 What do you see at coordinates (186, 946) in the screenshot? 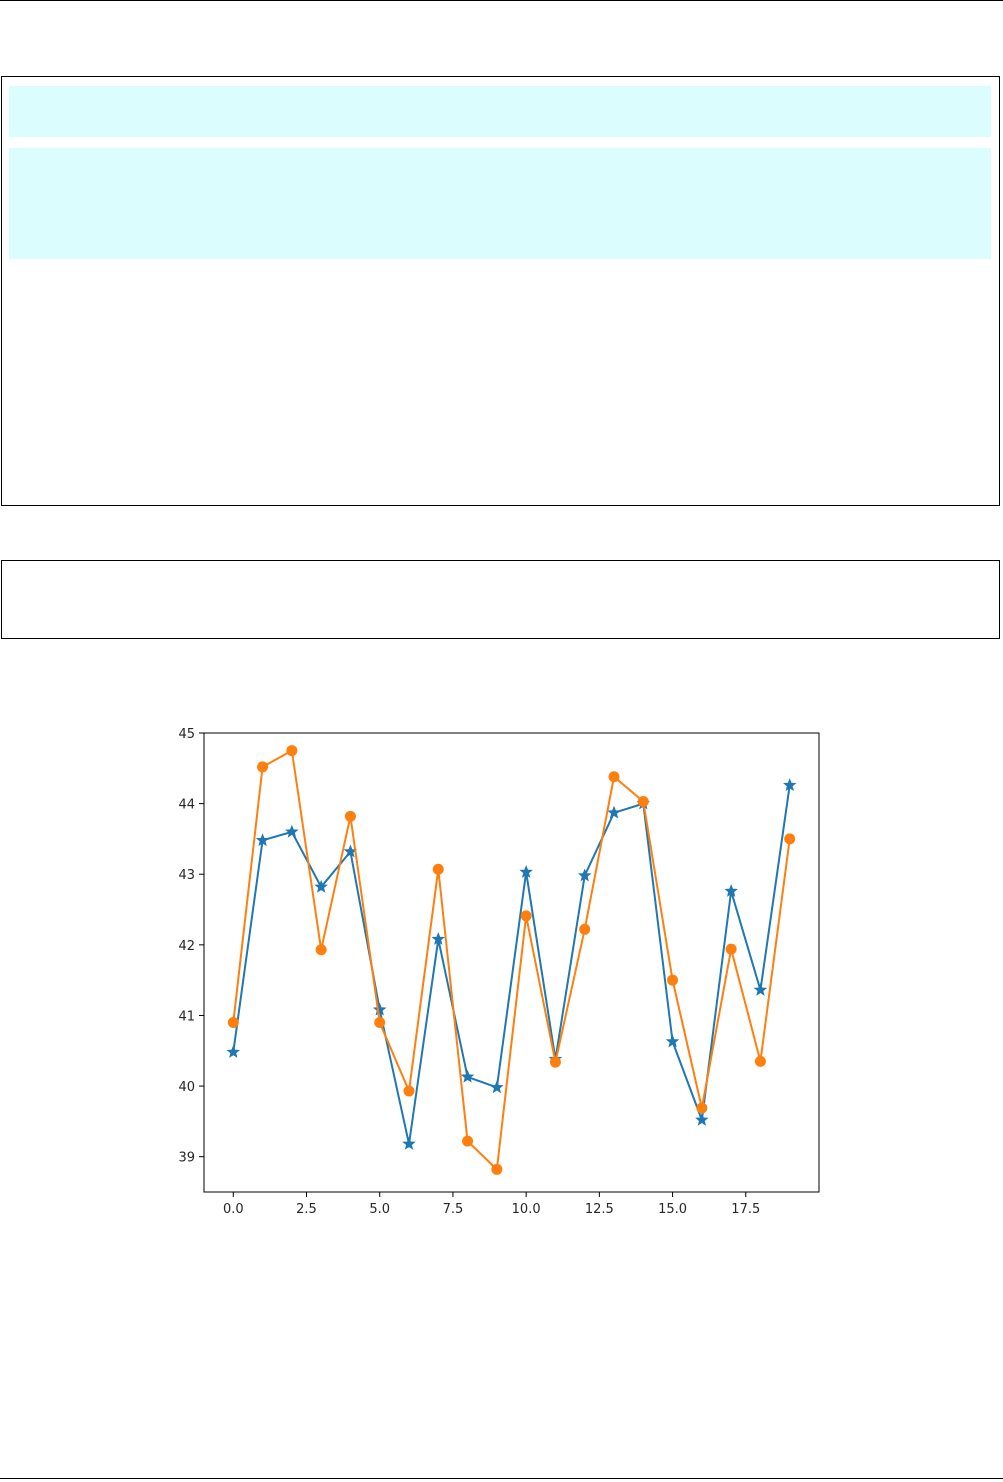
I see `y-tick-label: 42` at bounding box center [186, 946].